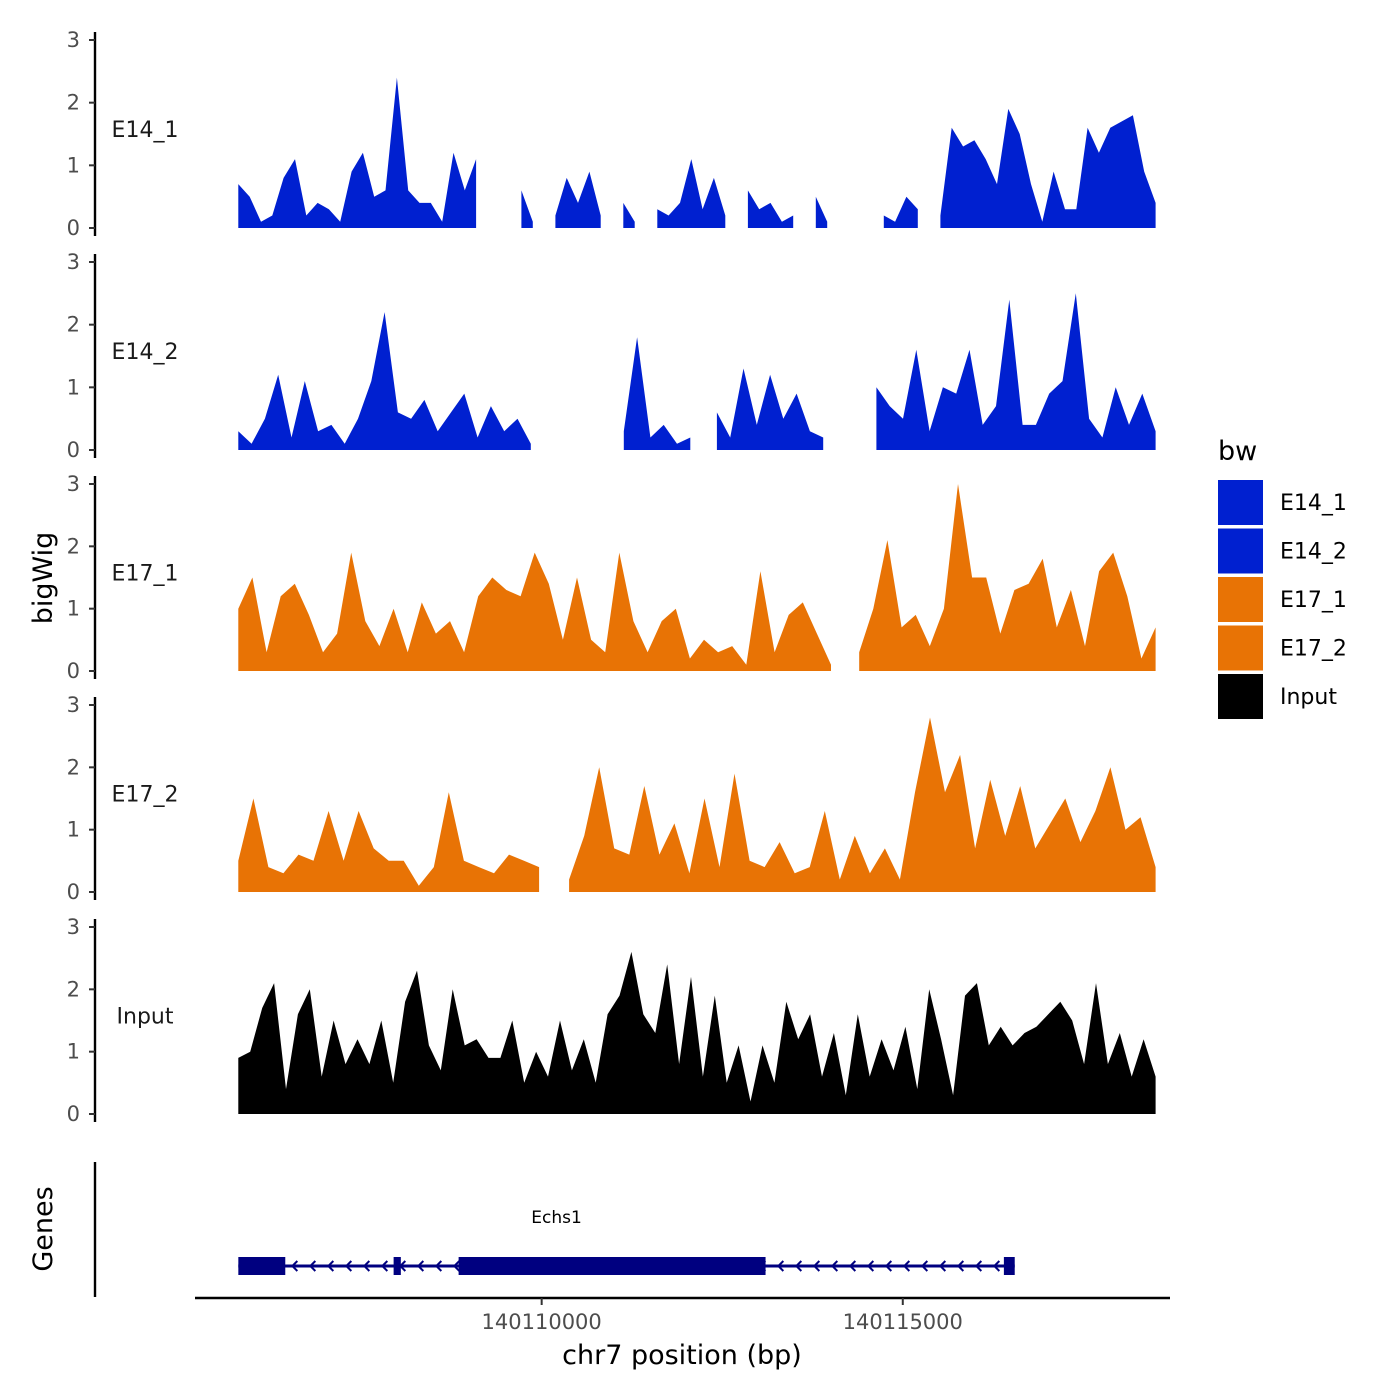 This screenshot has height=1400, width=1400. Describe the element at coordinates (73, 1114) in the screenshot. I see `y-tick-label-Input-0: 0` at that location.